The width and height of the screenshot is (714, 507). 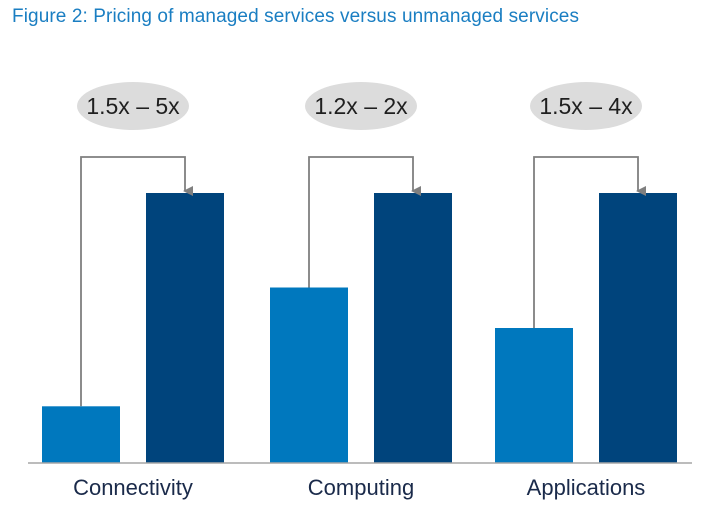 I want to click on range-bubble-computing, so click(x=361, y=106).